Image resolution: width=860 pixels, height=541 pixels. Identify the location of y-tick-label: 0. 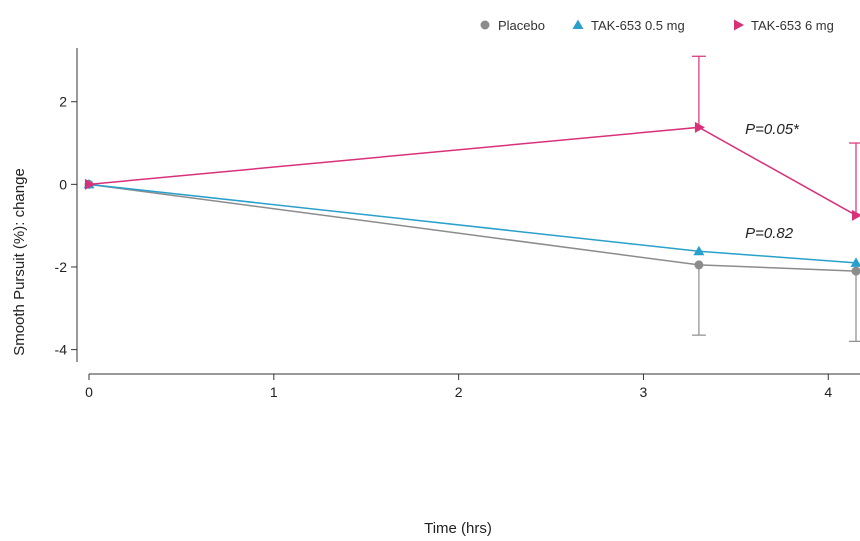
(63, 184).